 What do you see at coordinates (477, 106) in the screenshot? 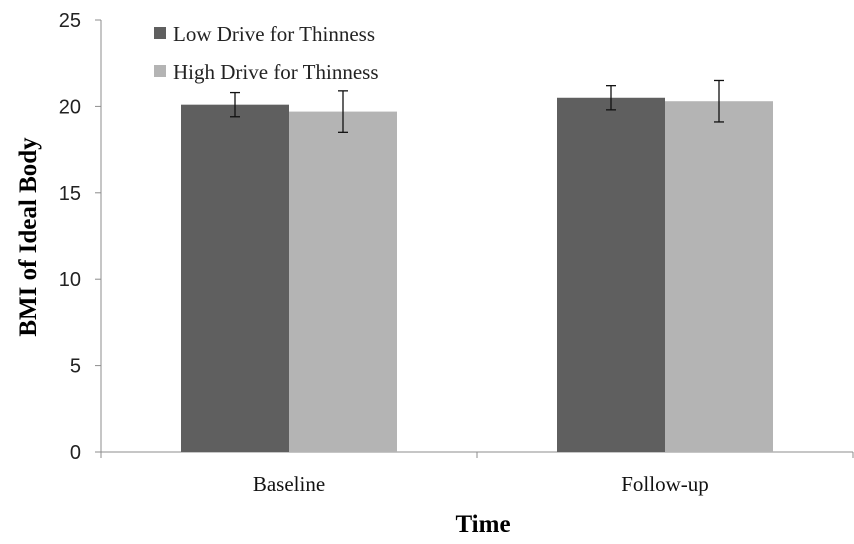
I see `error-bars` at bounding box center [477, 106].